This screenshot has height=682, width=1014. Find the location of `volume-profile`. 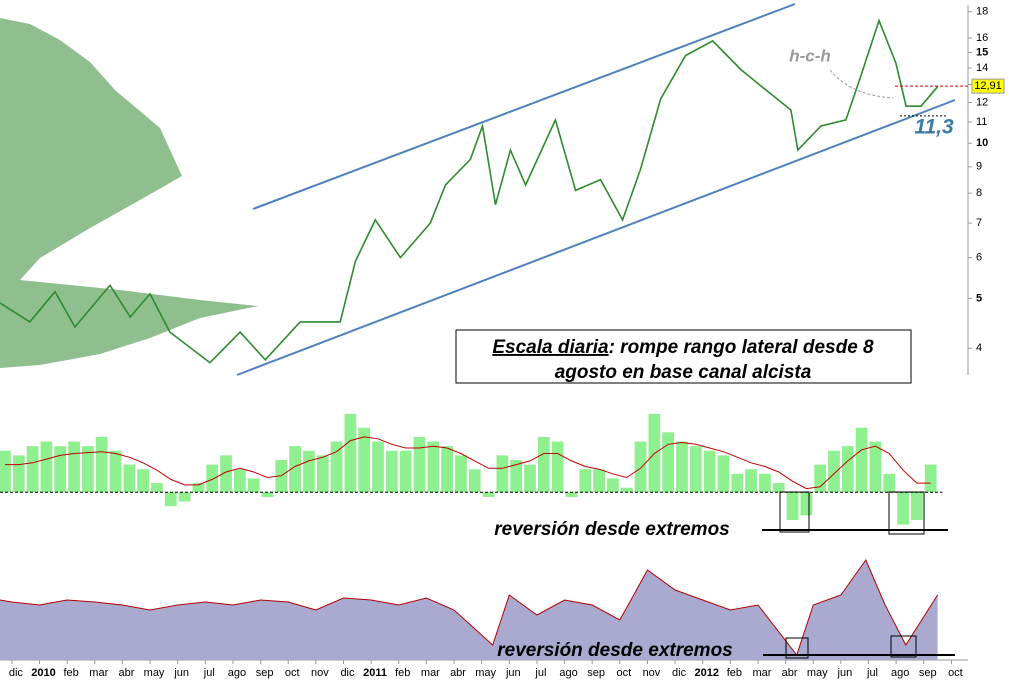

volume-profile is located at coordinates (129, 193).